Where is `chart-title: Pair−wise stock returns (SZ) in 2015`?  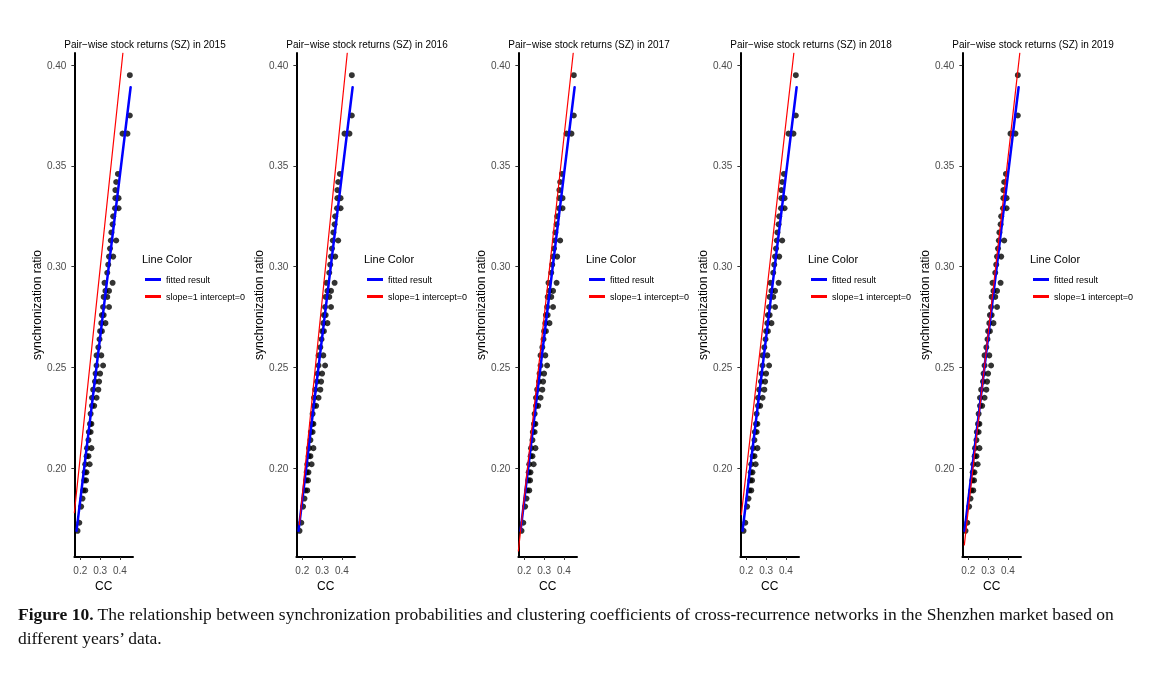 chart-title: Pair−wise stock returns (SZ) in 2015 is located at coordinates (145, 44).